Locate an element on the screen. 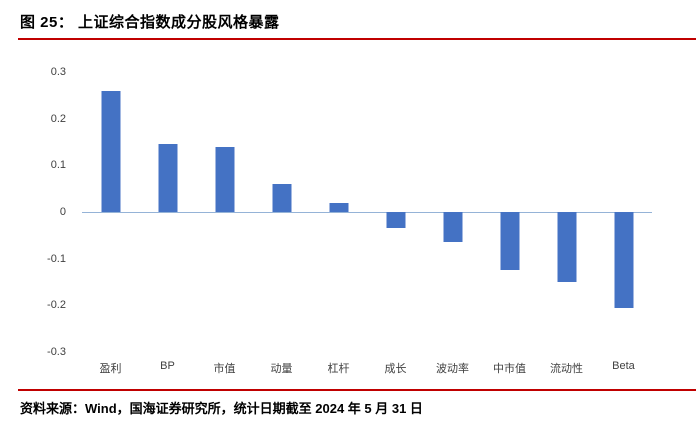 Image resolution: width=700 pixels, height=448 pixels. x-category-label: 杠杆 is located at coordinates (338, 369).